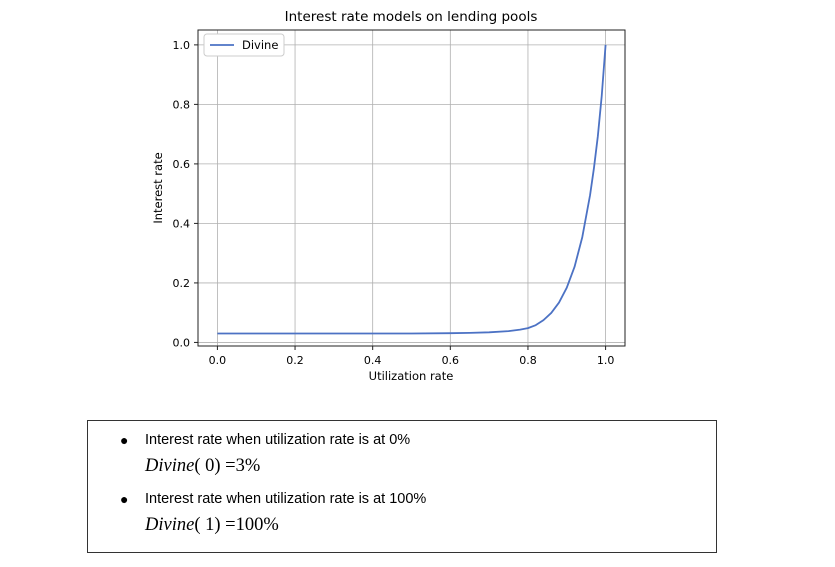  I want to click on legend: Divine, so click(244, 45).